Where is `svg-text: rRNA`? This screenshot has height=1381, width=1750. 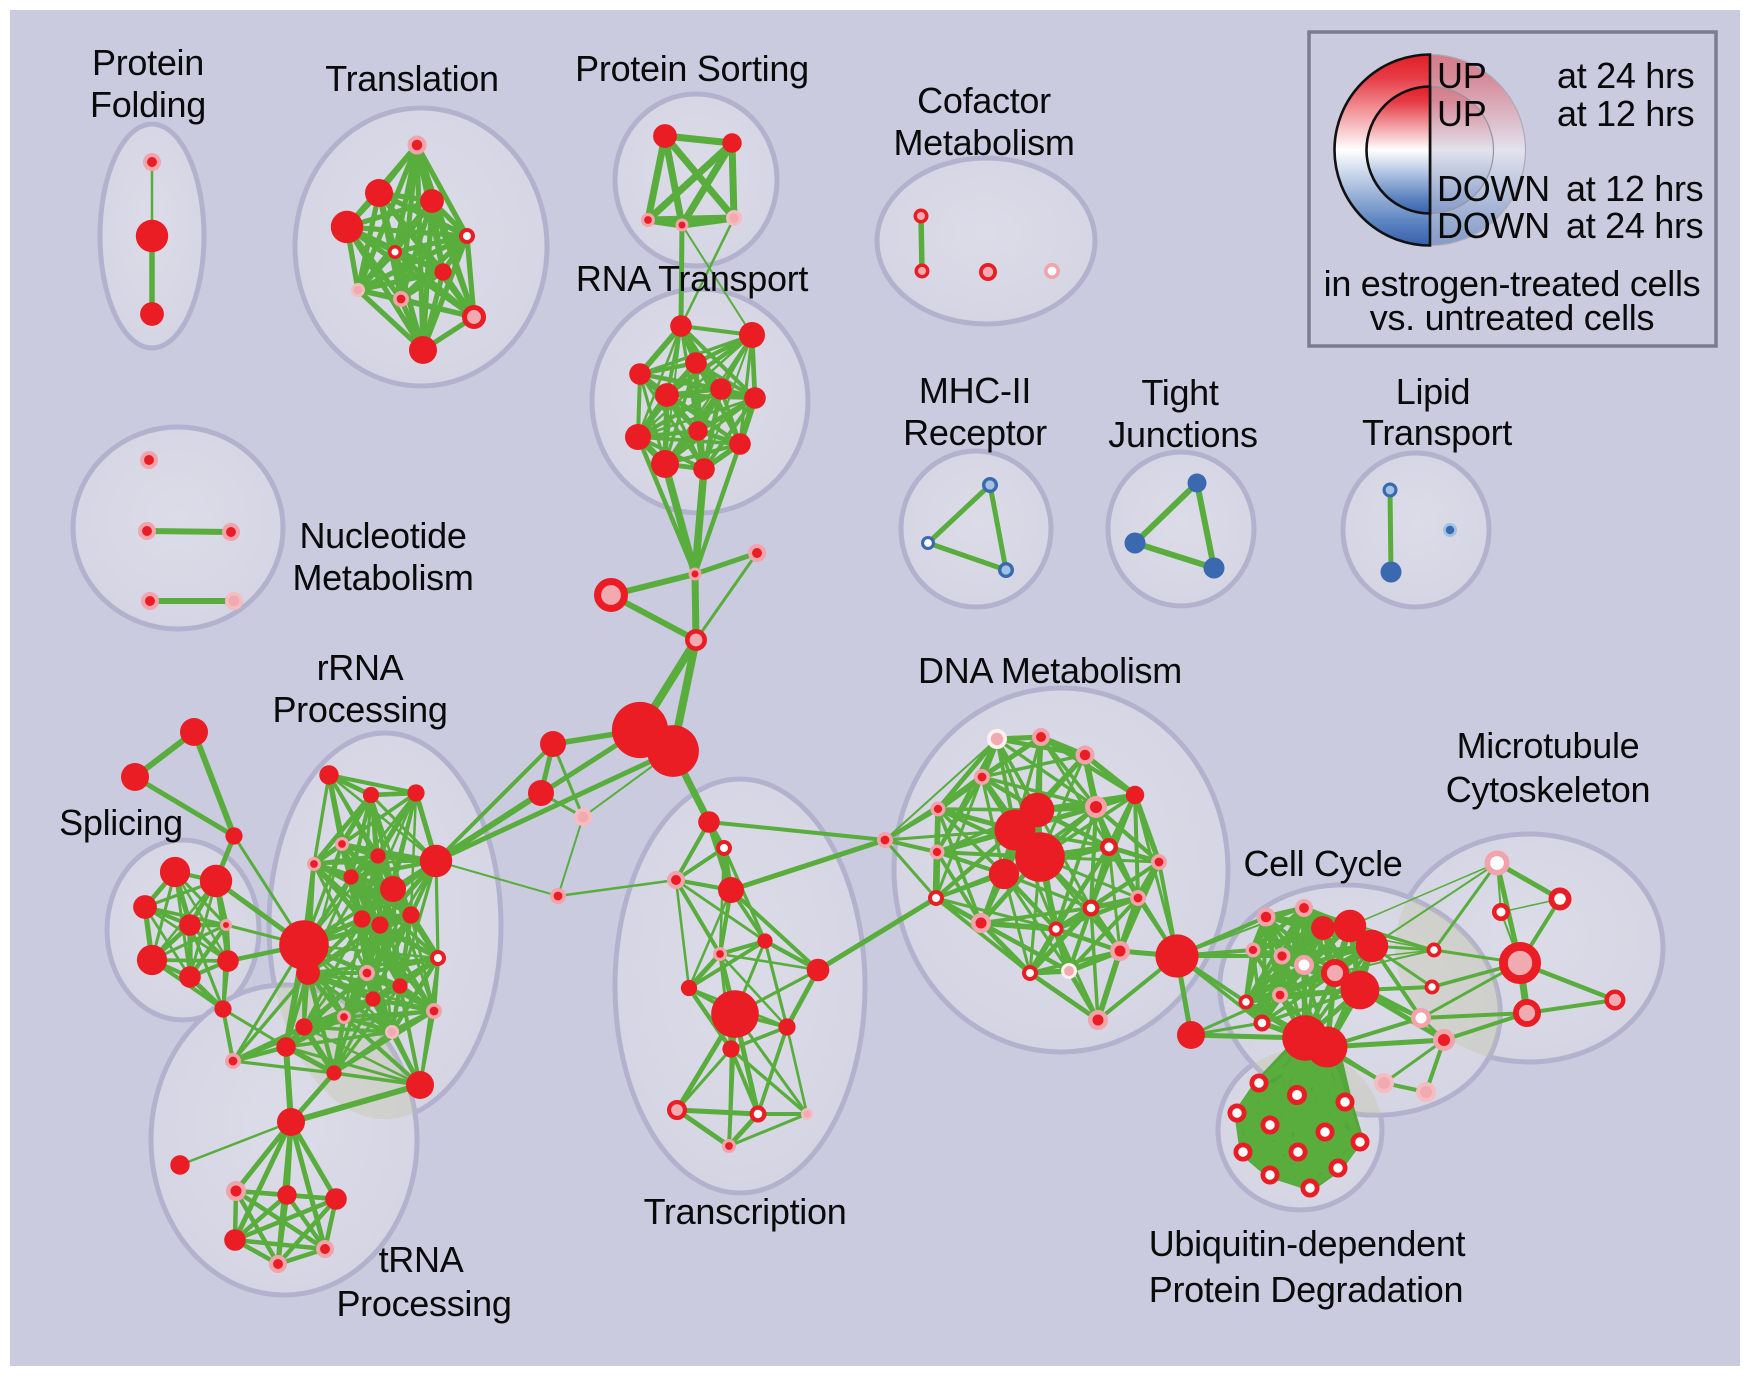 svg-text: rRNA is located at coordinates (360, 667).